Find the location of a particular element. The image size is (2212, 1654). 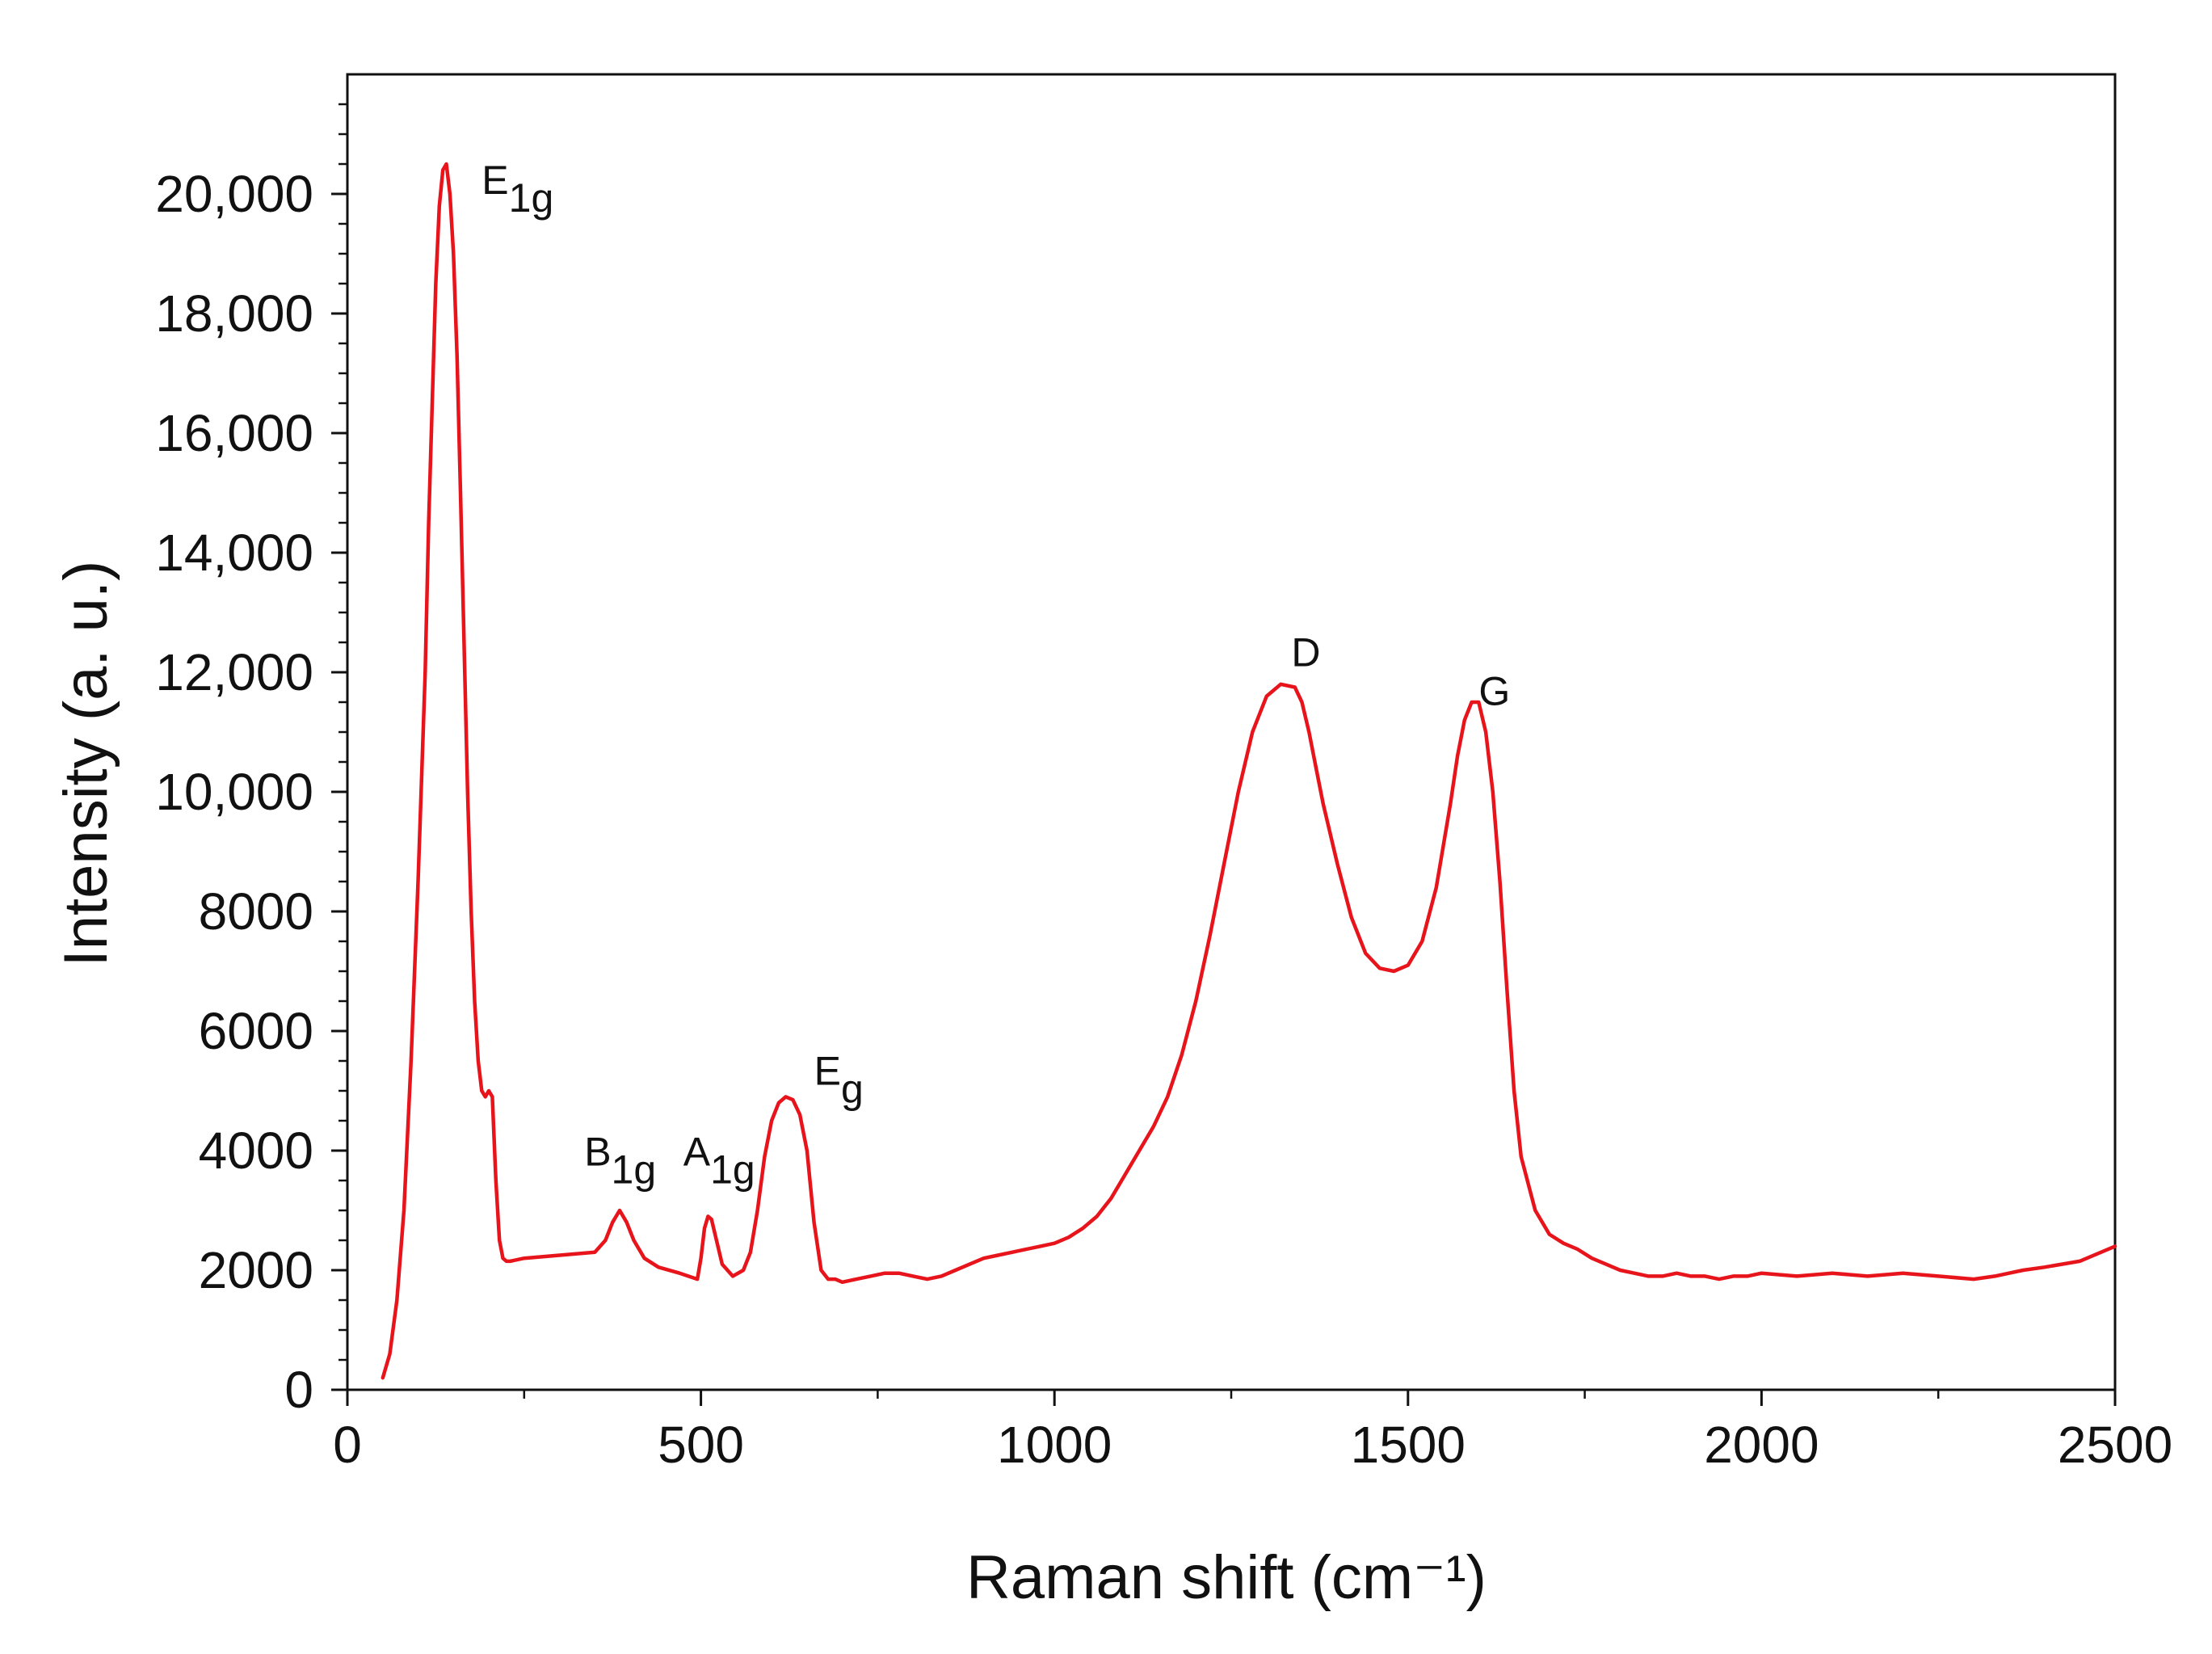

peak-label: B1g is located at coordinates (620, 1161).